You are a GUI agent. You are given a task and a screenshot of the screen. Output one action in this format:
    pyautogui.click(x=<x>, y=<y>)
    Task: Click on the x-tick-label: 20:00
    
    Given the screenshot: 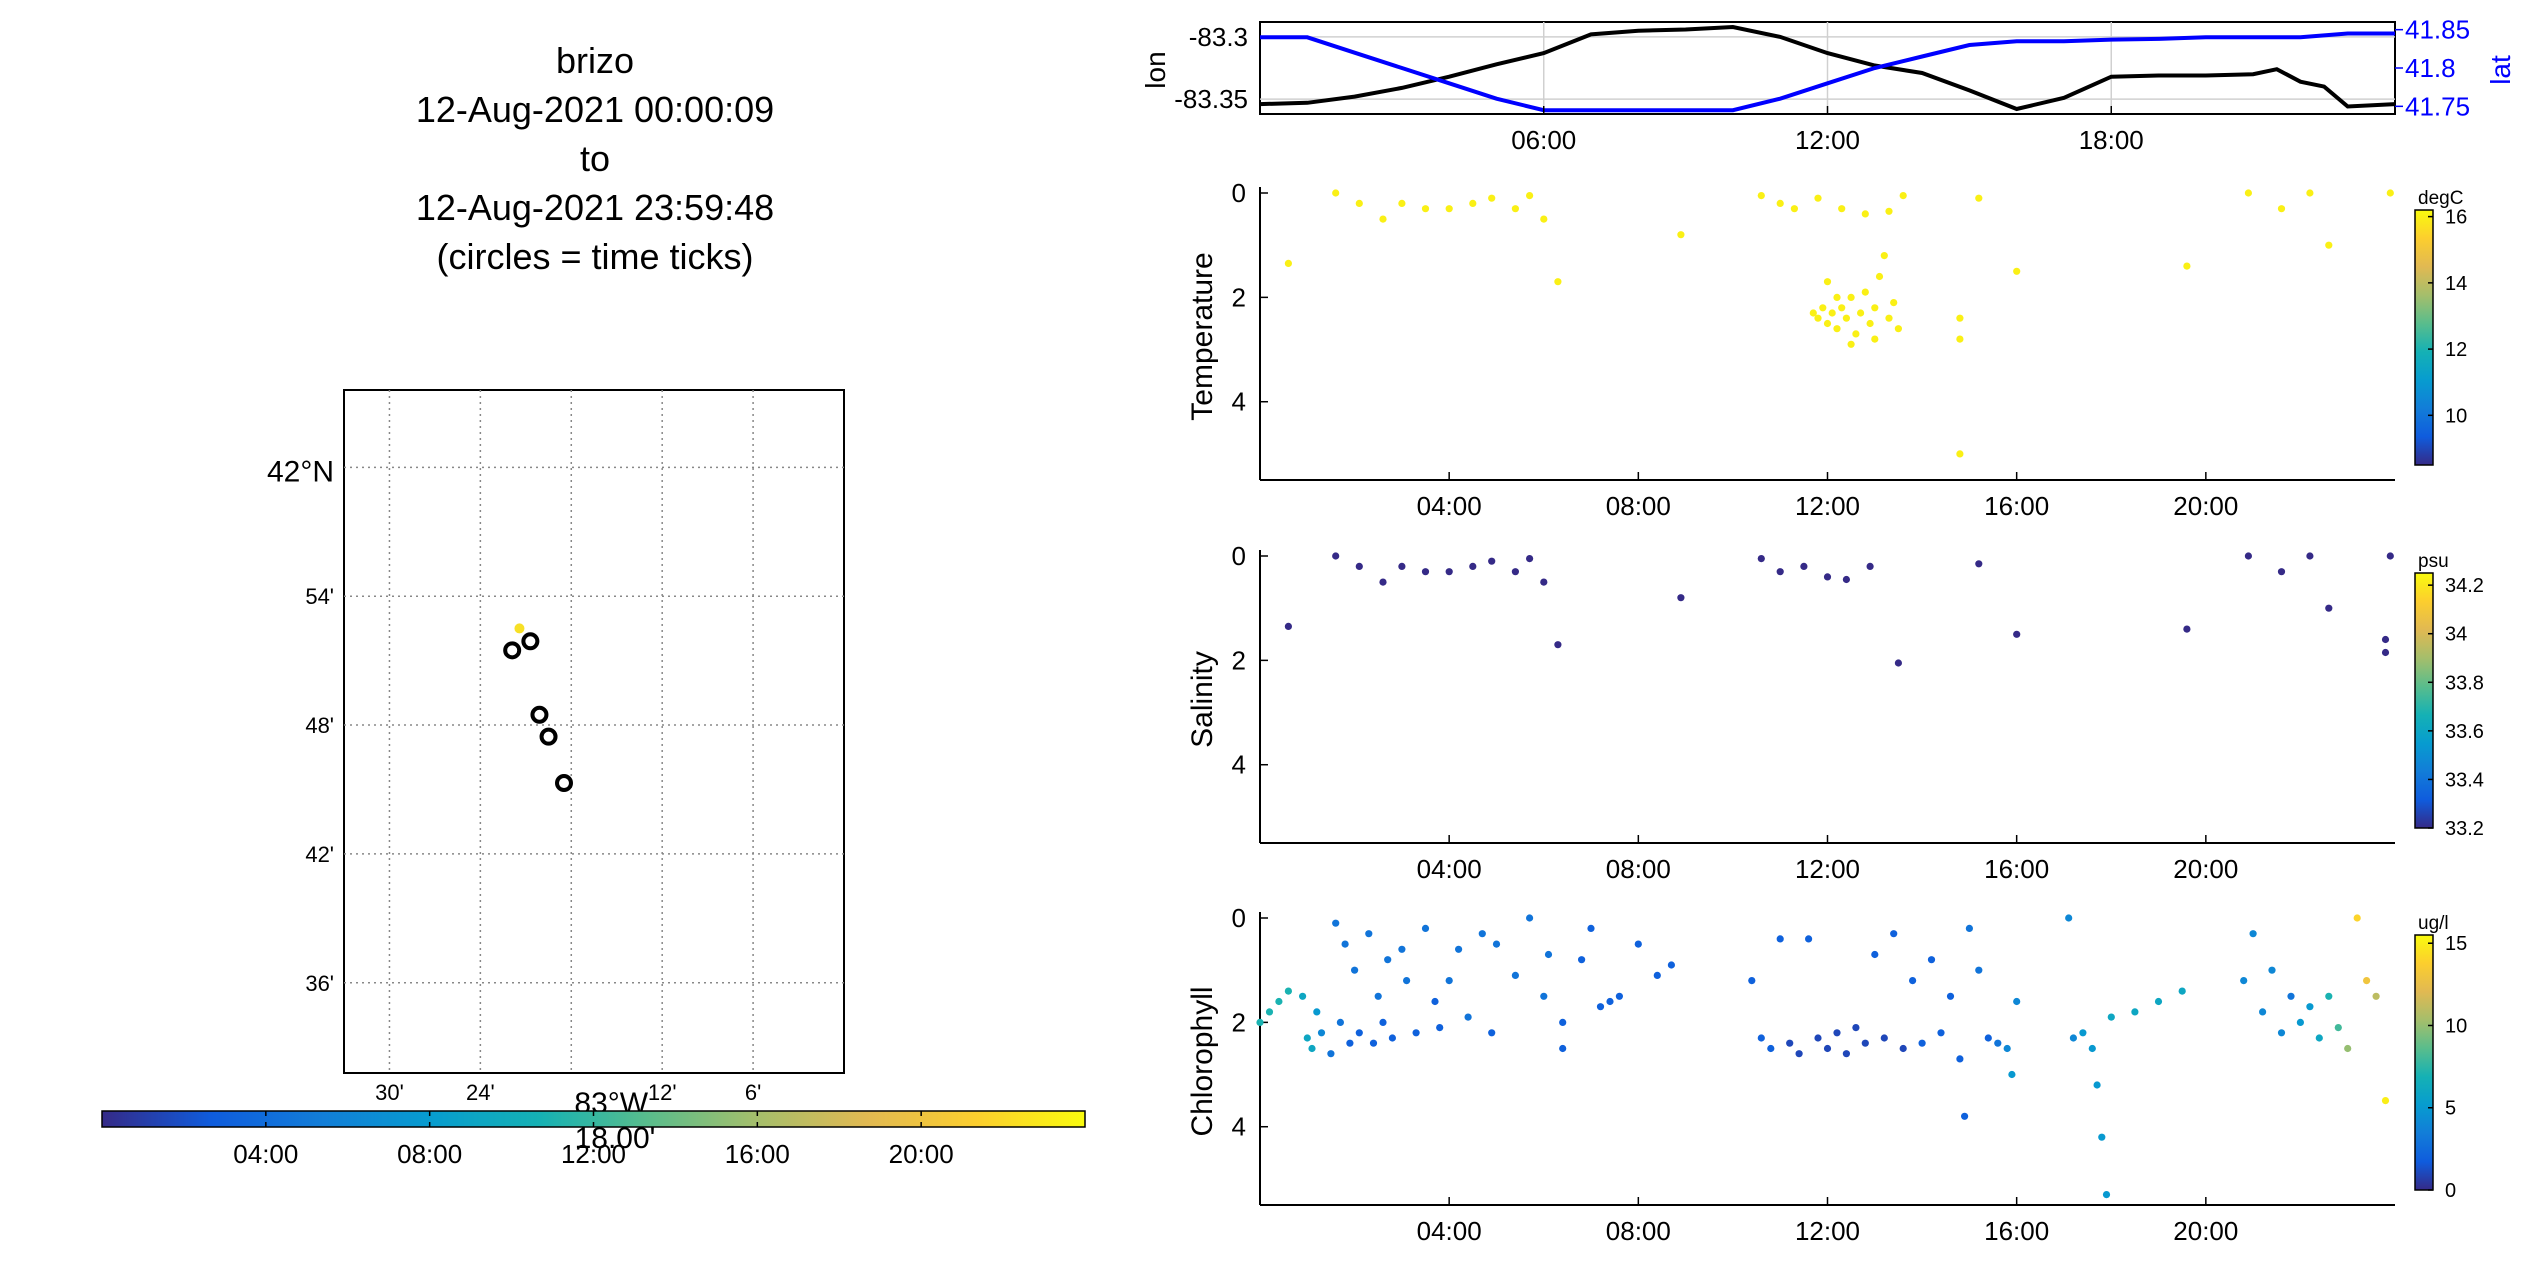 What is the action you would take?
    pyautogui.click(x=2205, y=1231)
    